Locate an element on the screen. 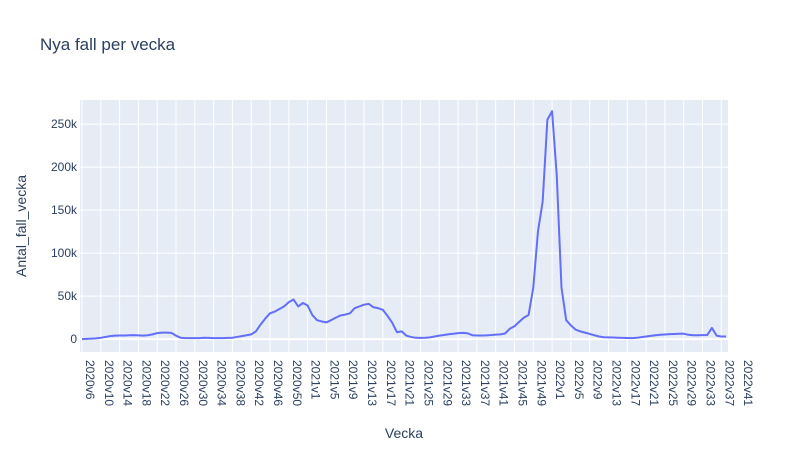  x-tick-label: 2020v6 is located at coordinates (90, 380).